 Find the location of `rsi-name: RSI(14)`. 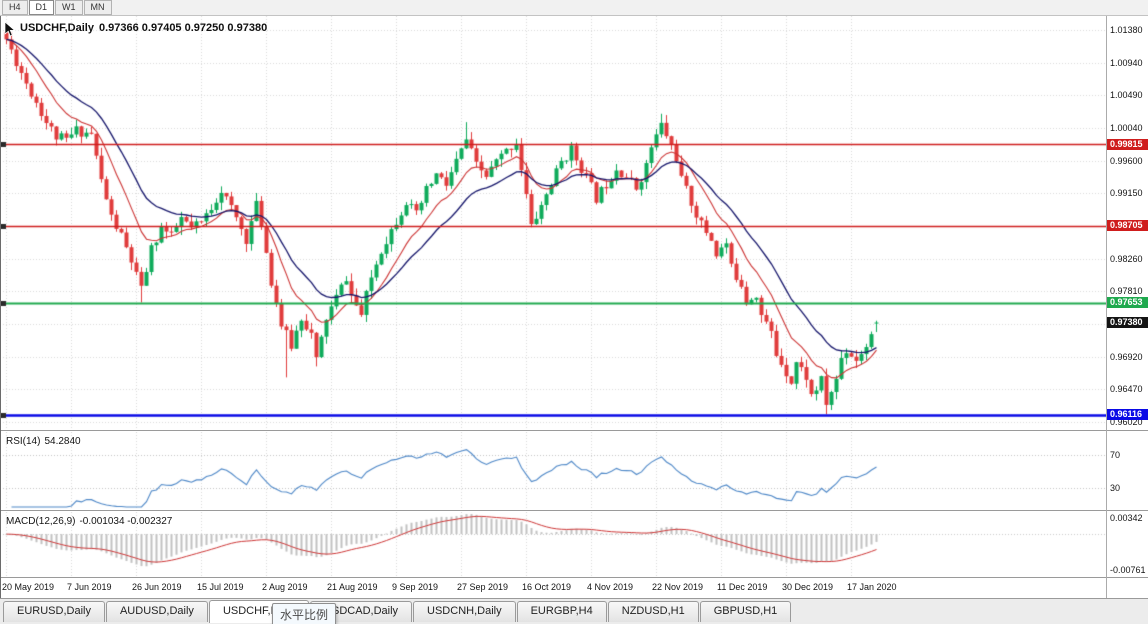

rsi-name: RSI(14) is located at coordinates (23, 441).